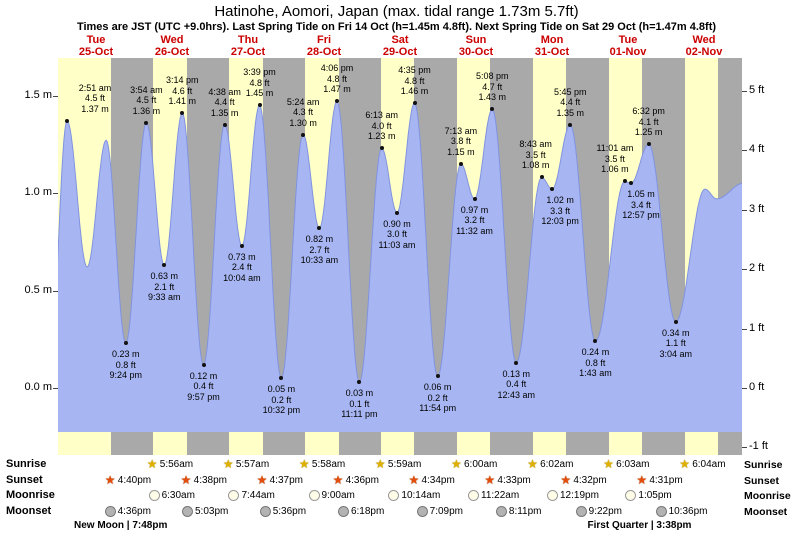 The height and width of the screenshot is (539, 793). I want to click on moonset-time: 10:36pm, so click(688, 511).